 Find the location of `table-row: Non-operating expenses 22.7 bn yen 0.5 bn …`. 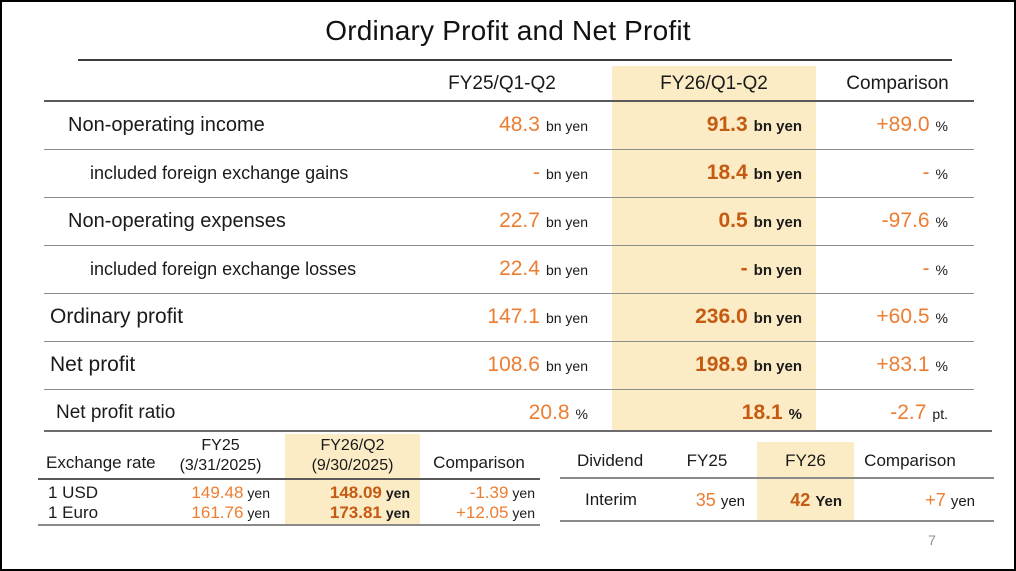

table-row: Non-operating expenses 22.7 bn yen 0.5 bn … is located at coordinates (509, 222).